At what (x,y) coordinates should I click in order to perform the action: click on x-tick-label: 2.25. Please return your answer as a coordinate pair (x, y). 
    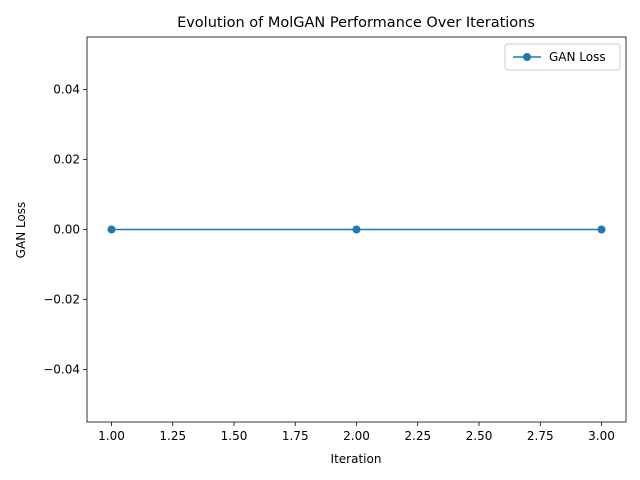
    Looking at the image, I should click on (417, 436).